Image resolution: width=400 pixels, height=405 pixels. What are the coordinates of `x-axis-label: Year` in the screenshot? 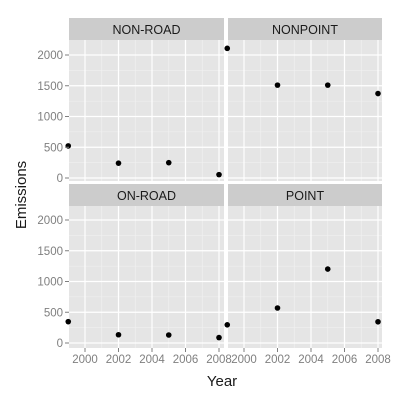 It's located at (222, 381).